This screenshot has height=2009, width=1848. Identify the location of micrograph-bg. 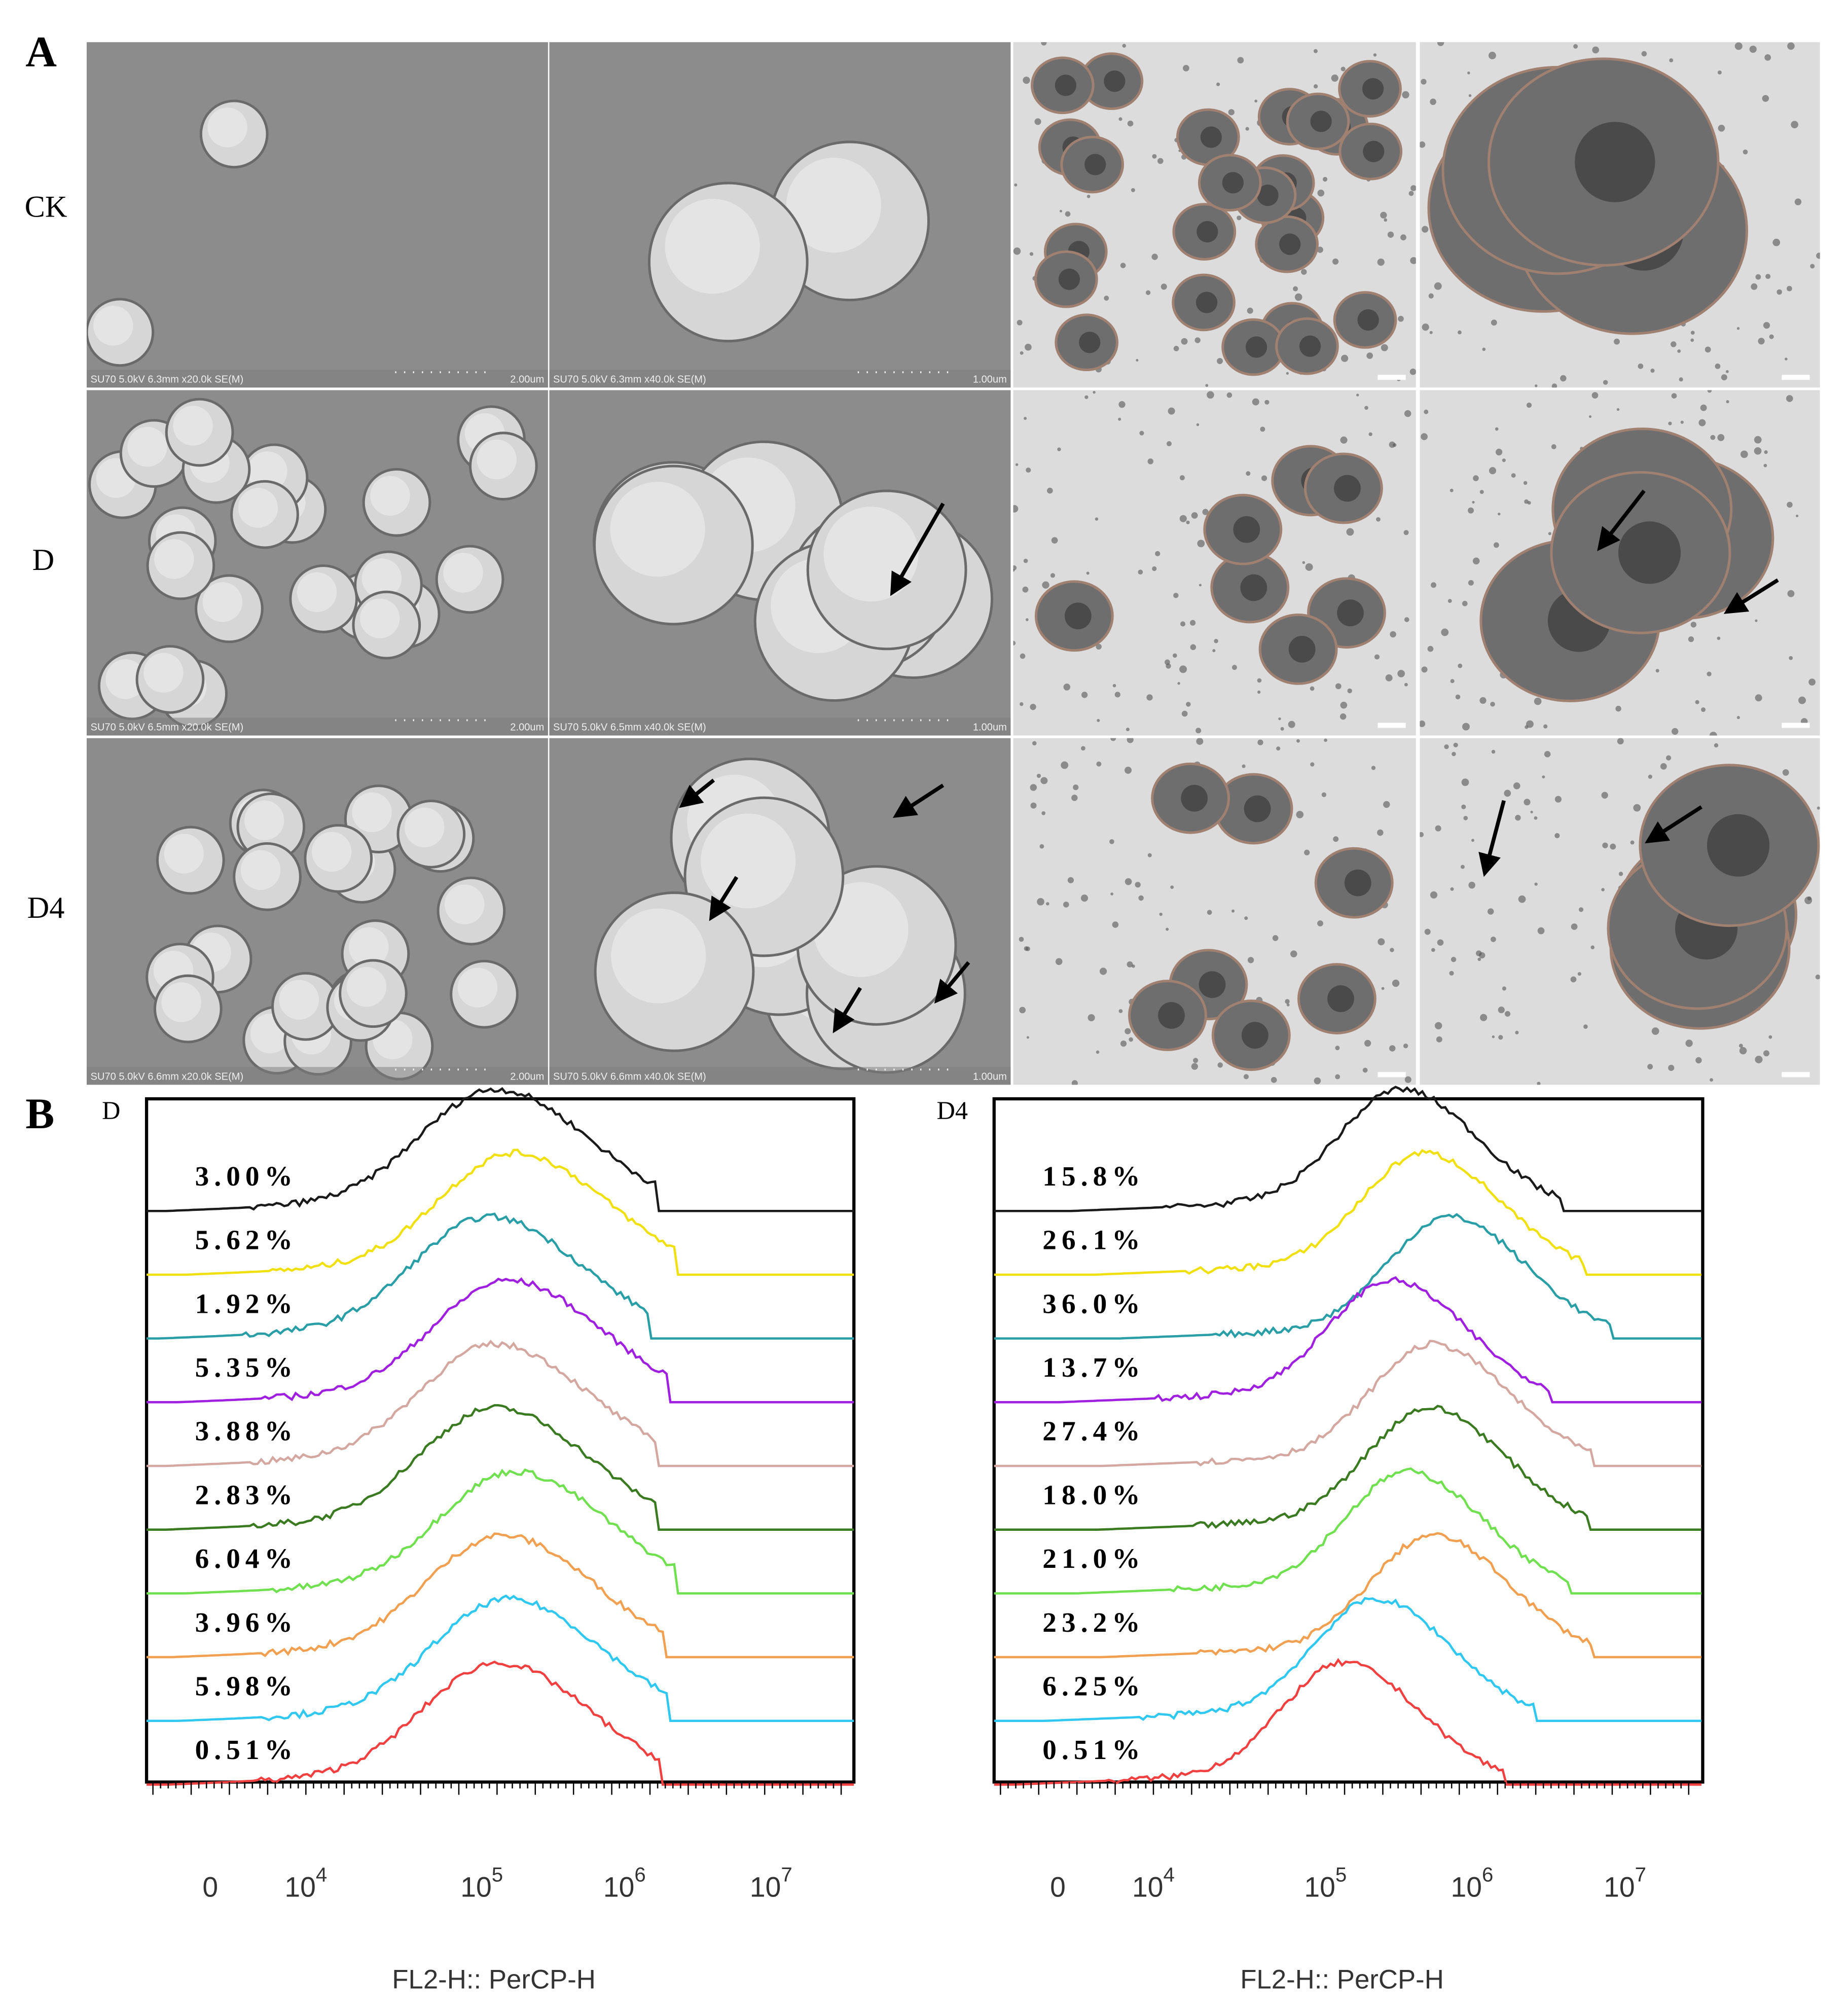
(1214, 563).